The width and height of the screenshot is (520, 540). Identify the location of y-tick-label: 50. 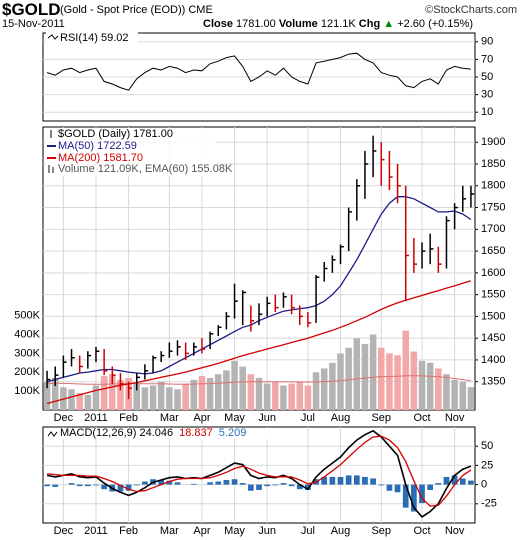
(487, 446).